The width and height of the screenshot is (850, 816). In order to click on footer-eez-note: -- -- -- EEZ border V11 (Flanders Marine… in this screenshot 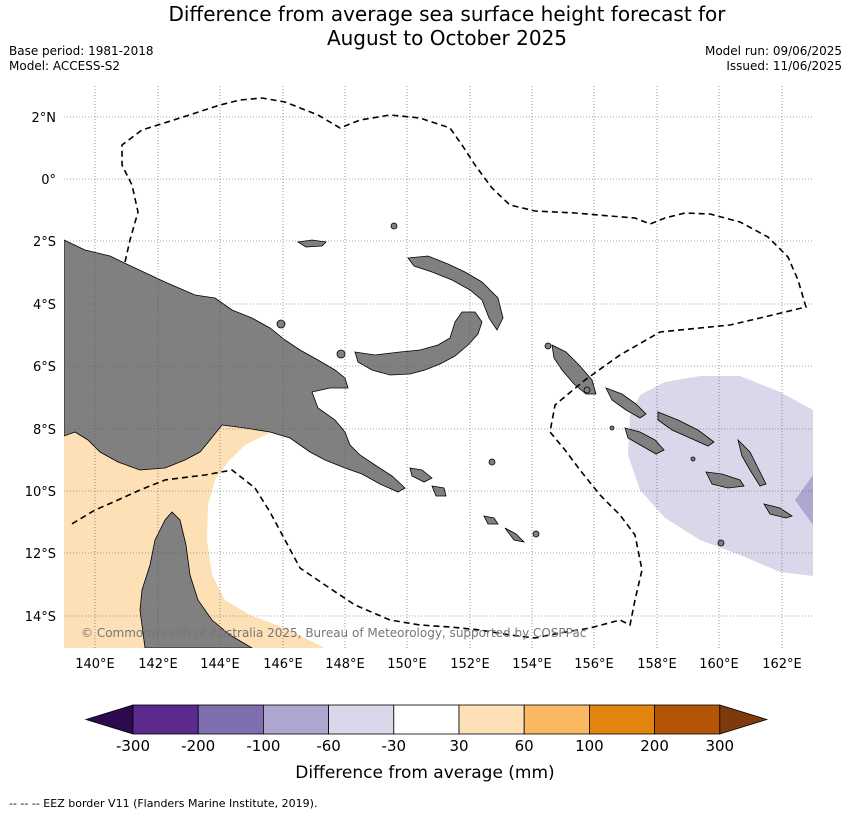, I will do `click(163, 803)`.